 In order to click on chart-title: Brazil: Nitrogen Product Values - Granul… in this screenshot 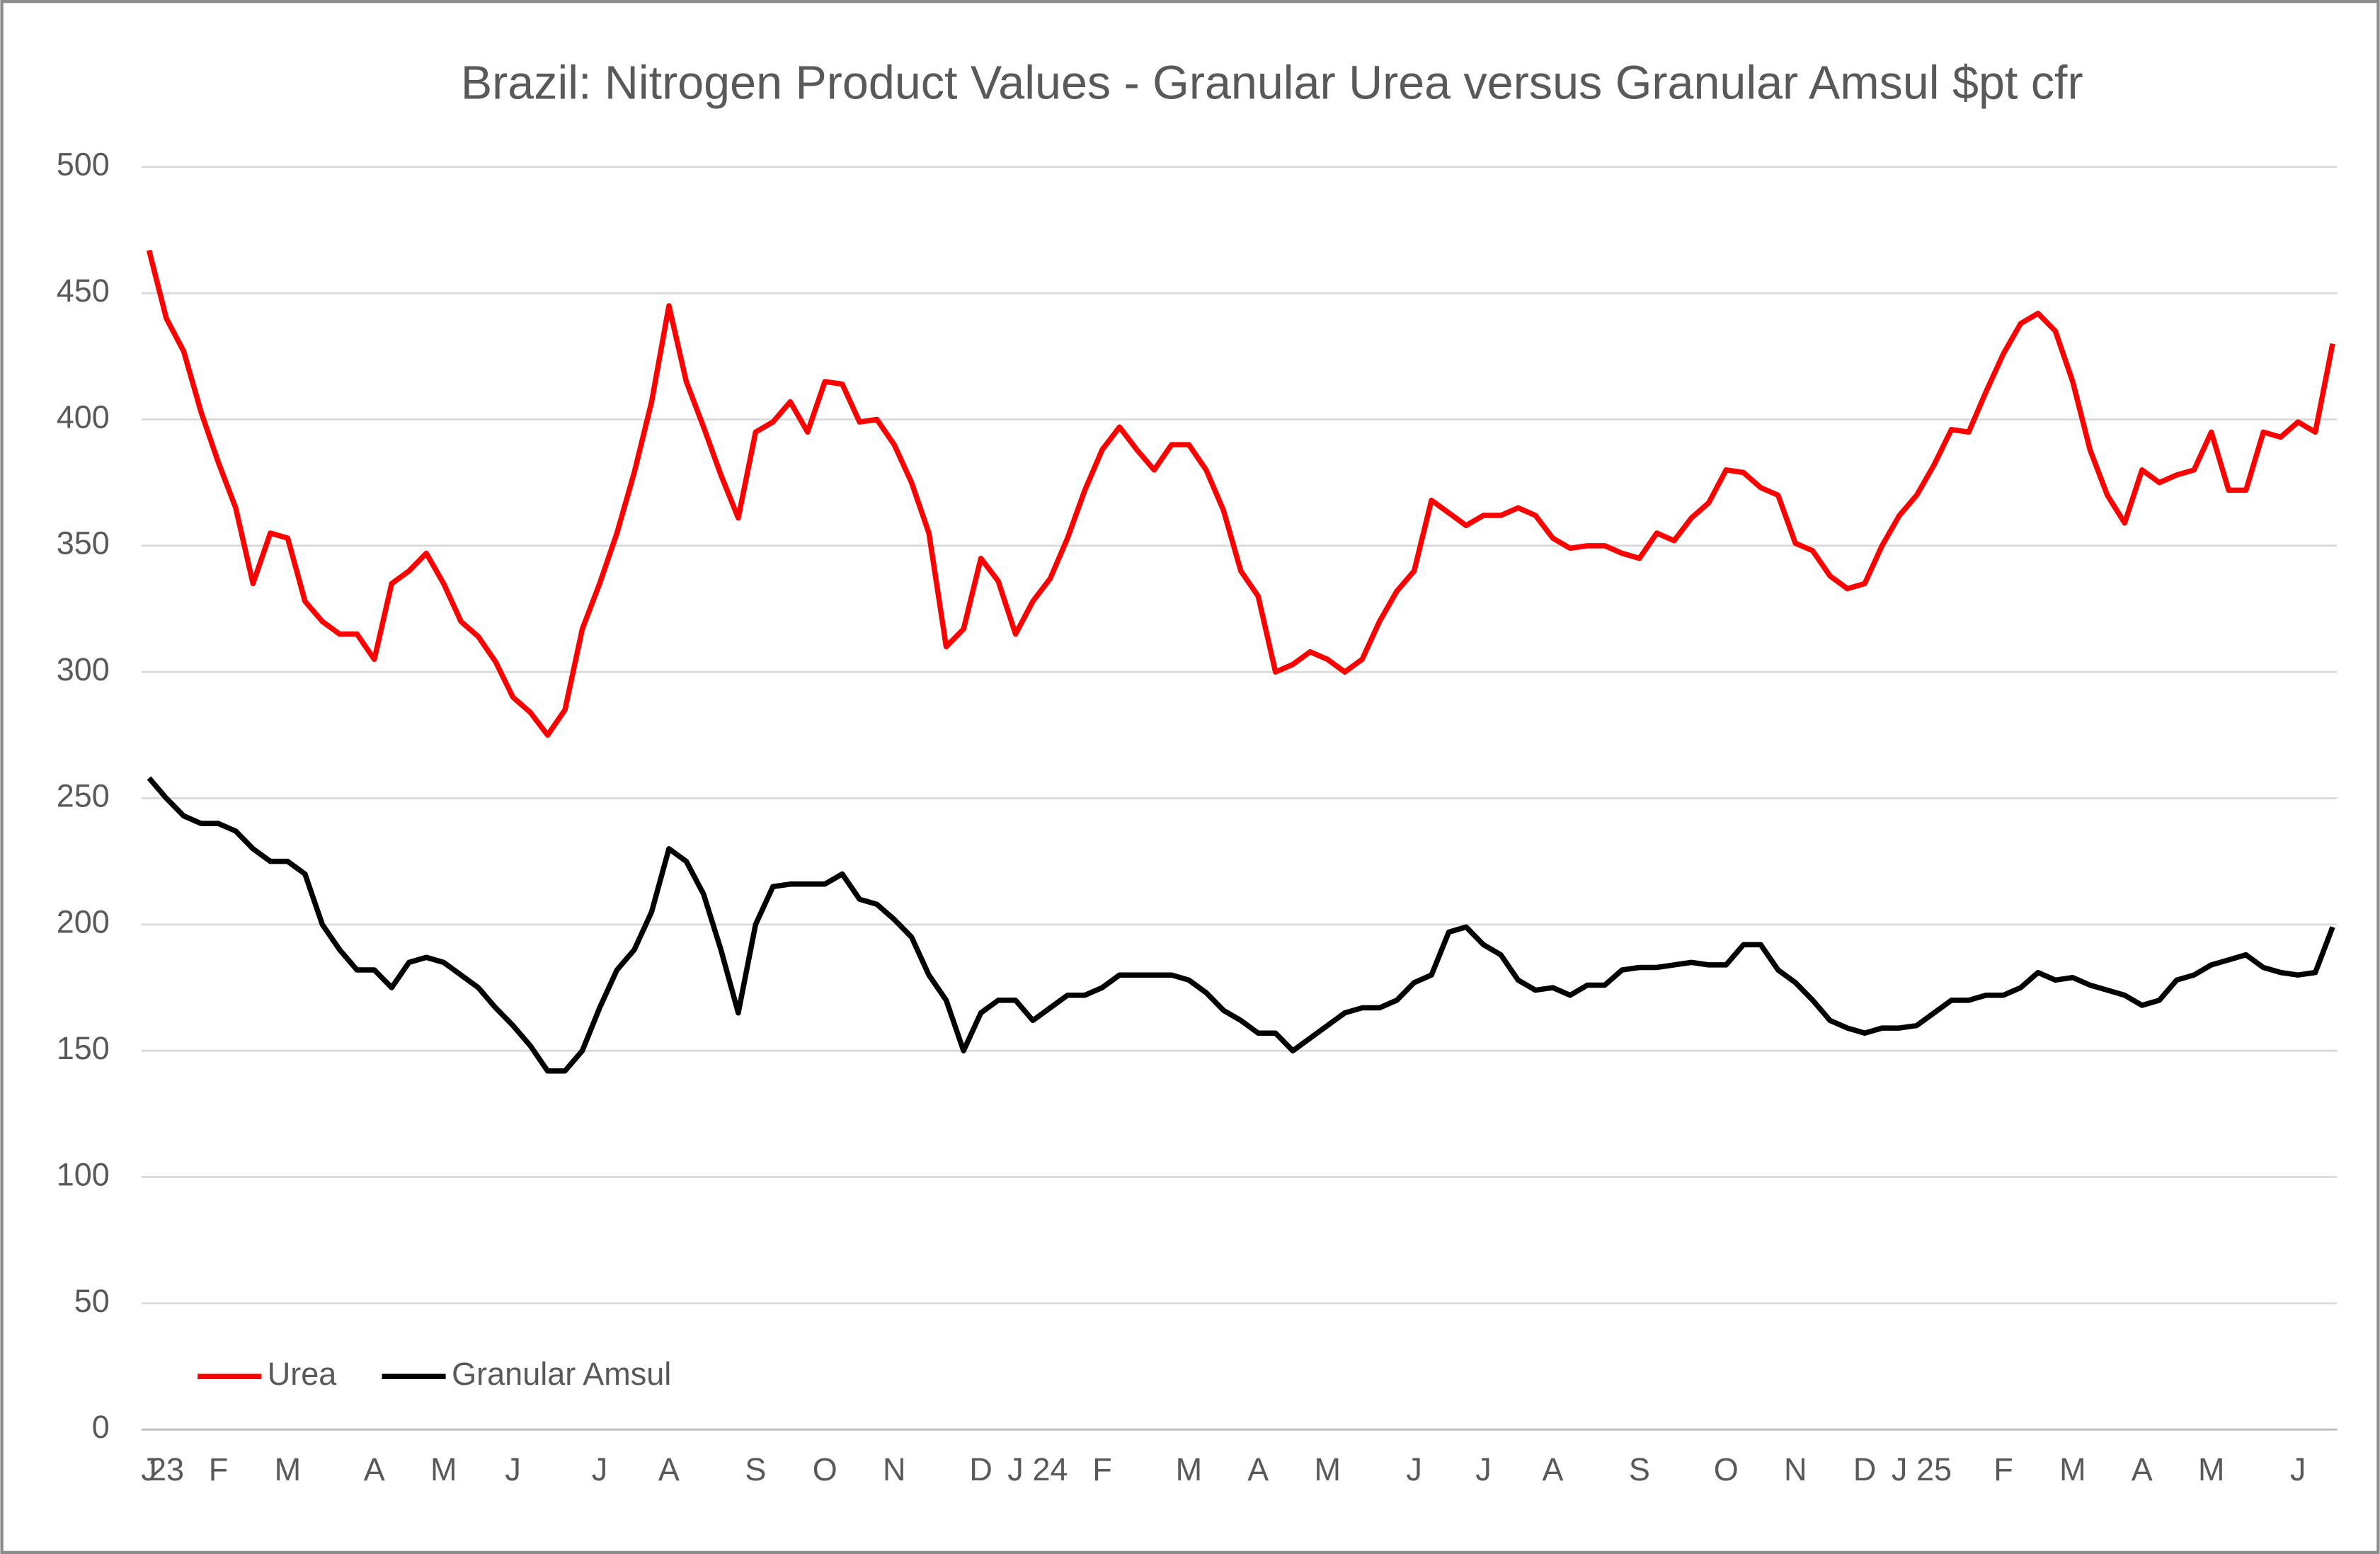, I will do `click(1272, 84)`.